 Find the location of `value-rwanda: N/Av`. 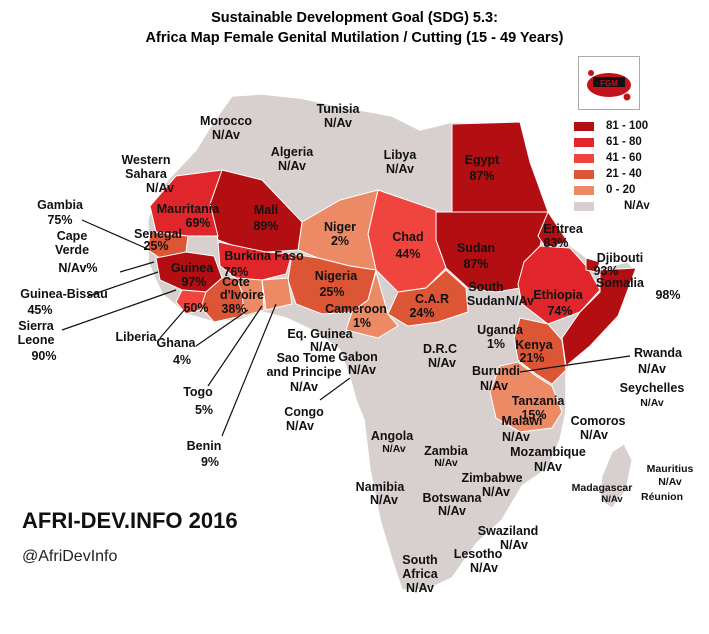

value-rwanda: N/Av is located at coordinates (652, 369).